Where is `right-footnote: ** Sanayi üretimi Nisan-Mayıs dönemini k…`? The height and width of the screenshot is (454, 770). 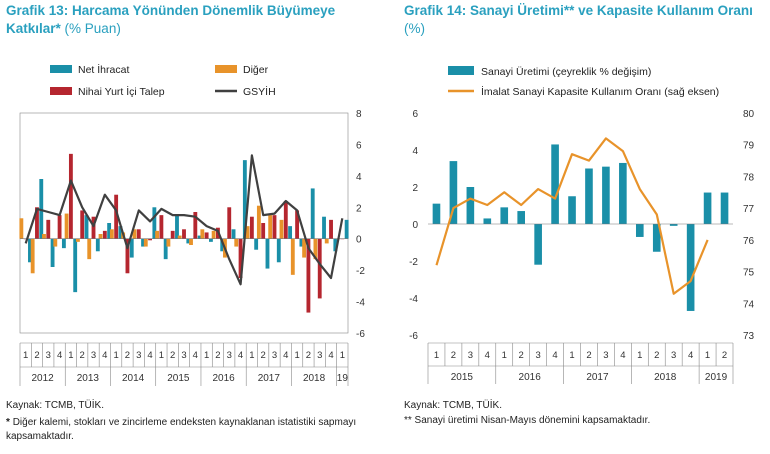
right-footnote: ** Sanayi üretimi Nisan-Mayıs dönemini k… is located at coordinates (527, 420).